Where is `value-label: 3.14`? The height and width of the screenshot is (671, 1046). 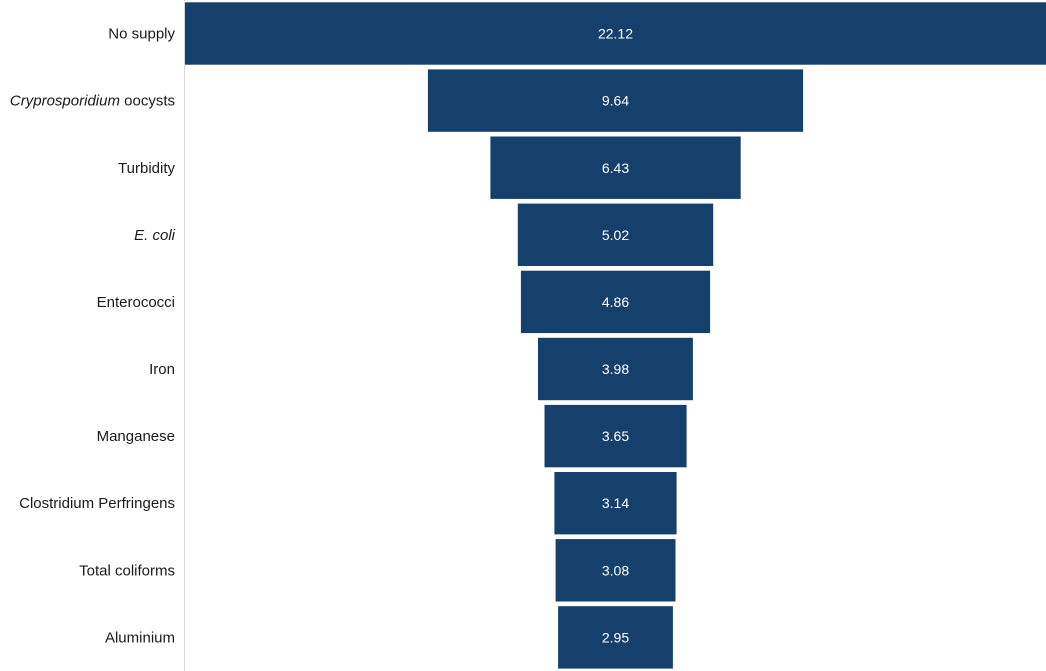 value-label: 3.14 is located at coordinates (615, 503).